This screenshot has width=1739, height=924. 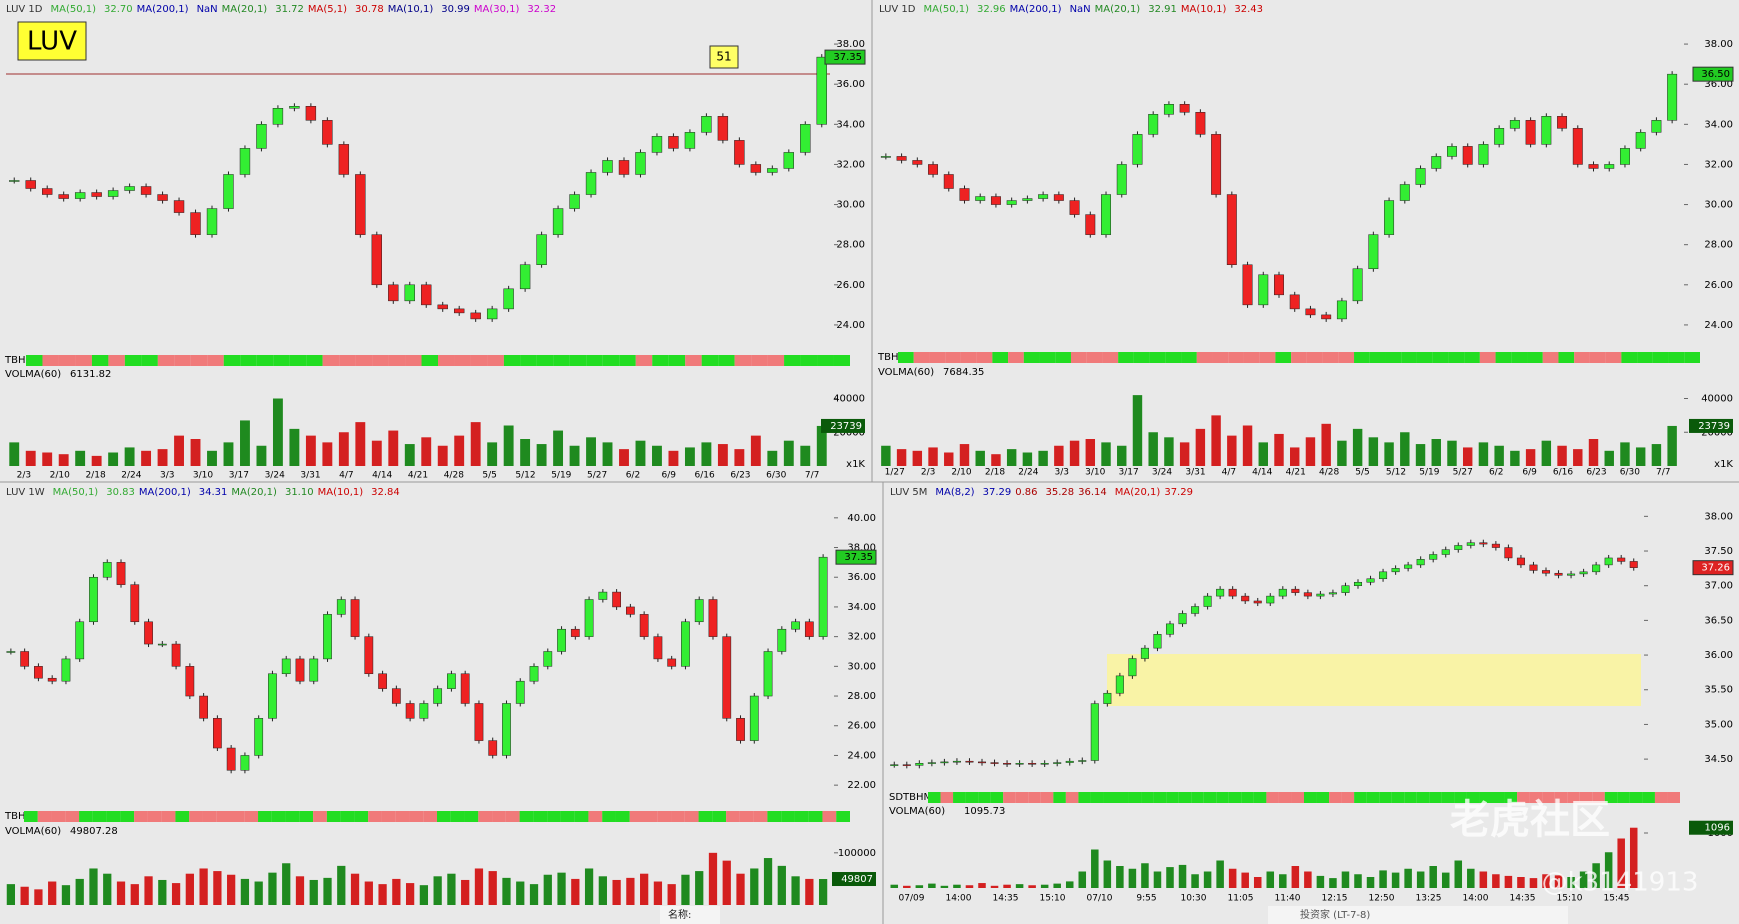 I want to click on volma-value: 49807.28, so click(x=94, y=831).